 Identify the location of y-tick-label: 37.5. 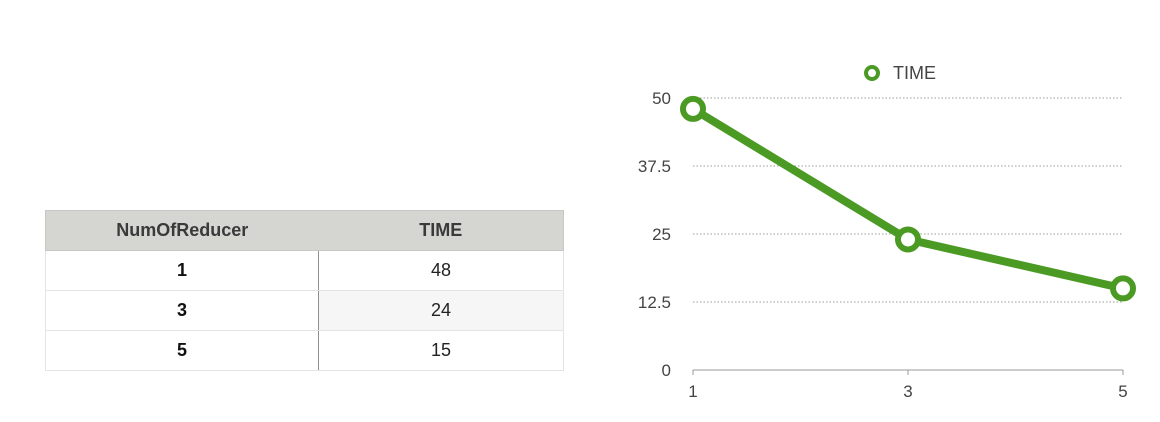
(654, 166).